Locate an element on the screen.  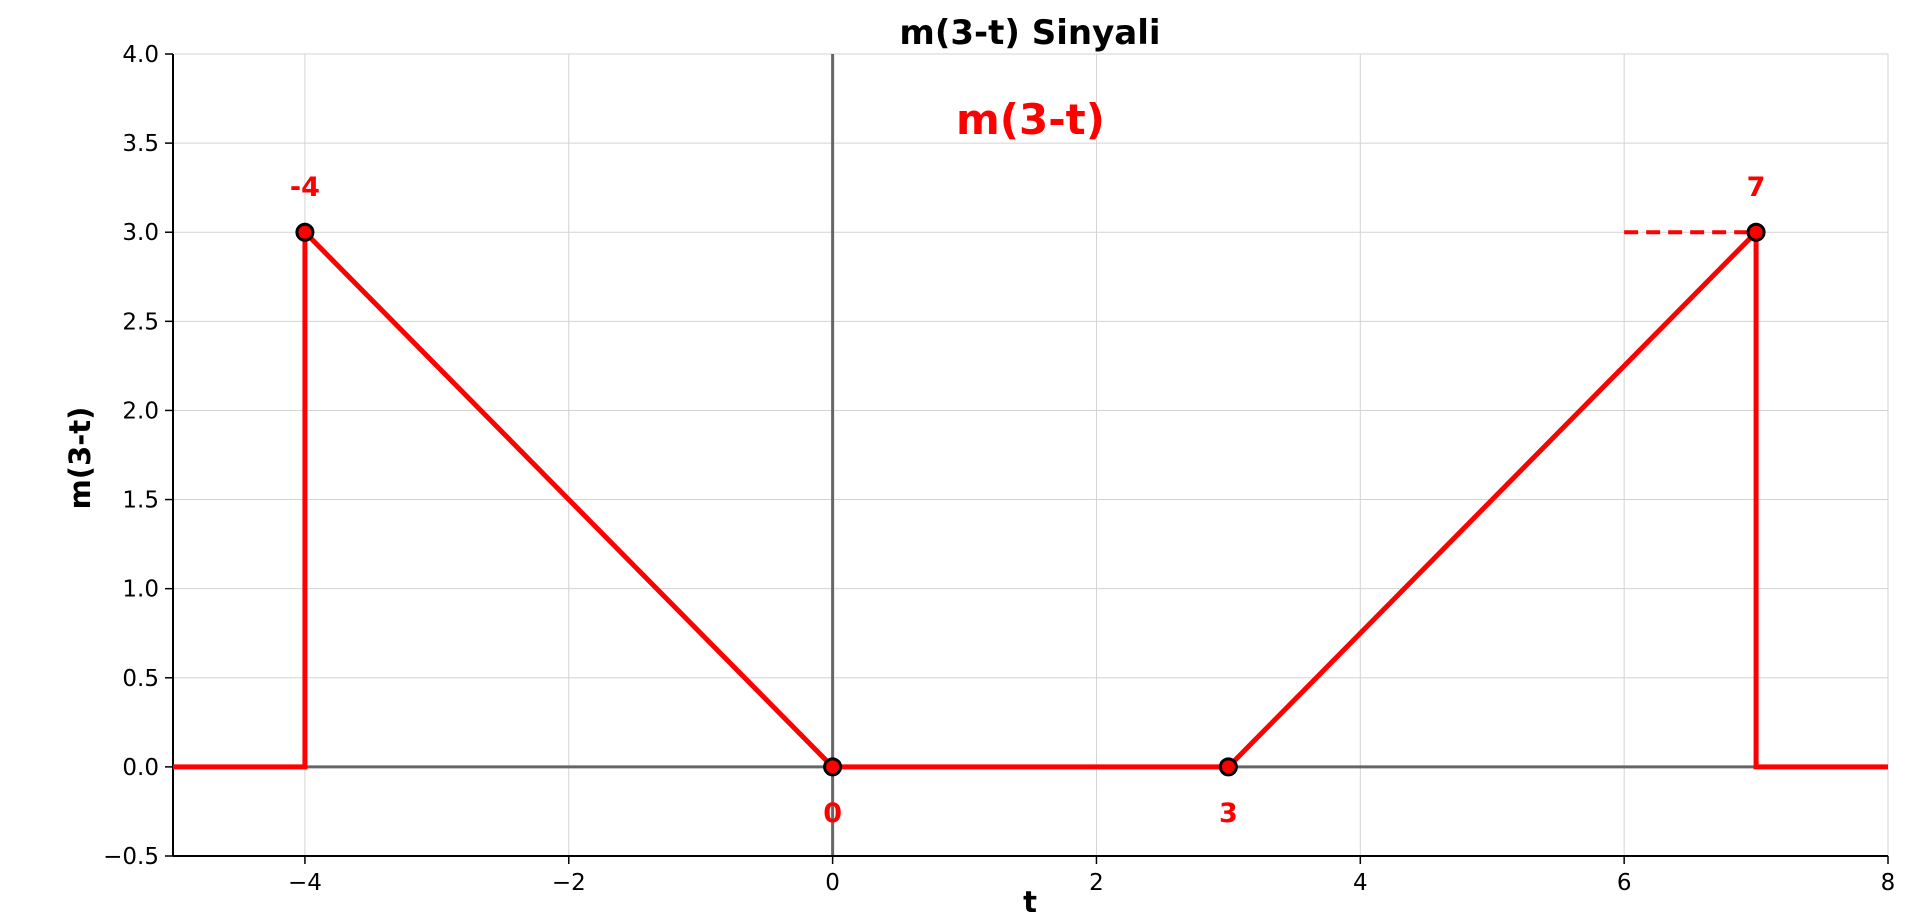
point-label-2: 3 is located at coordinates (1228, 813).